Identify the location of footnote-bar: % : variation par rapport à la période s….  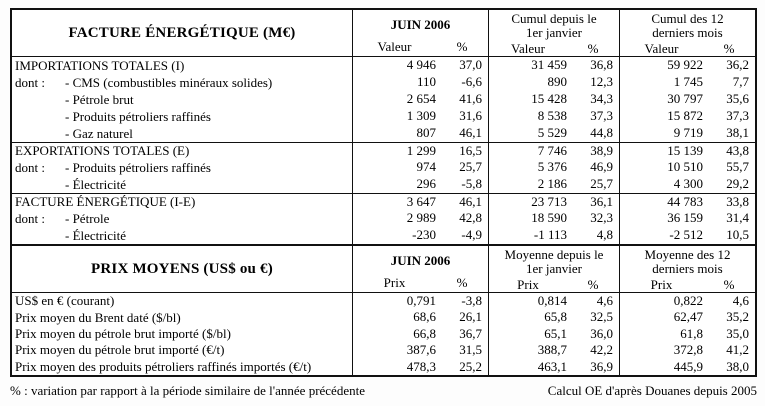
(383, 391).